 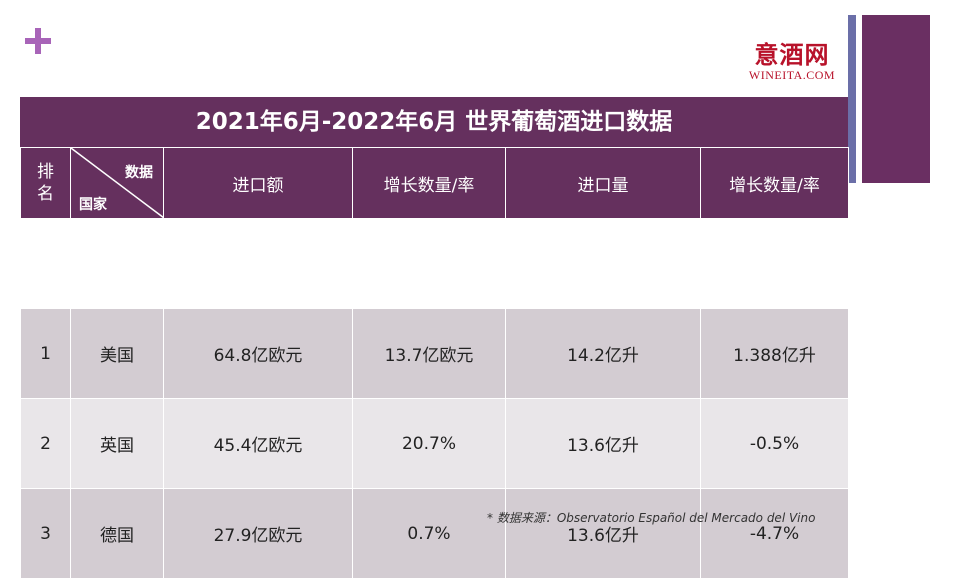 What do you see at coordinates (792, 75) in the screenshot?
I see `logo-en: WINEITA.COM` at bounding box center [792, 75].